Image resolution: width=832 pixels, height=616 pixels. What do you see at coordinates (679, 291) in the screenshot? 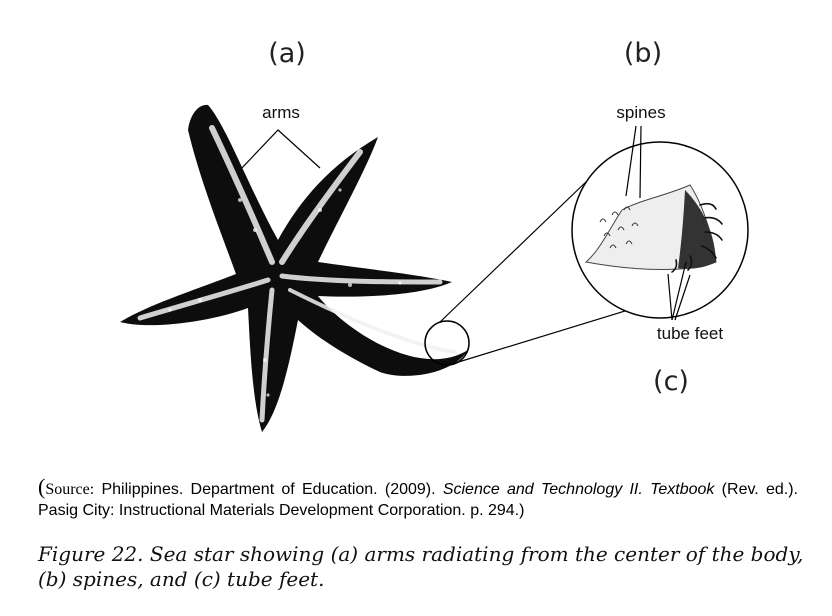
I see `tube-feet-pointer-lines` at bounding box center [679, 291].